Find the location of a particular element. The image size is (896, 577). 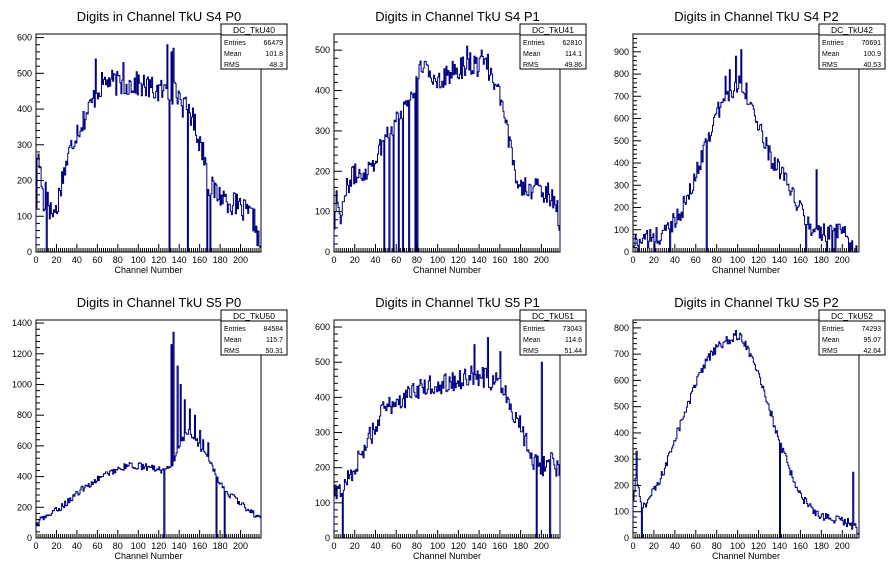

stats-name: DC_TkU40 is located at coordinates (254, 30).